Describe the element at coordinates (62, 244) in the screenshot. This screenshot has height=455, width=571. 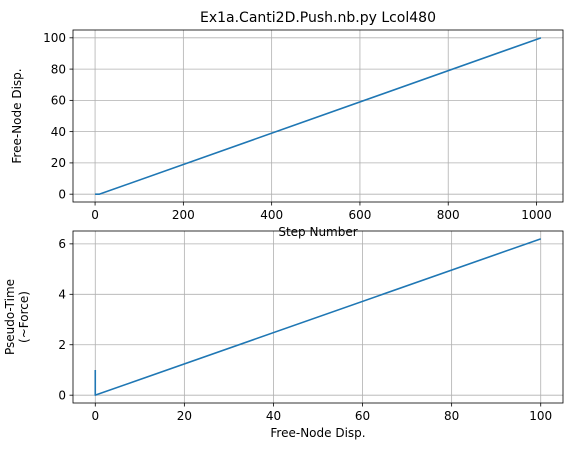
I see `y-tick-label: 6` at that location.